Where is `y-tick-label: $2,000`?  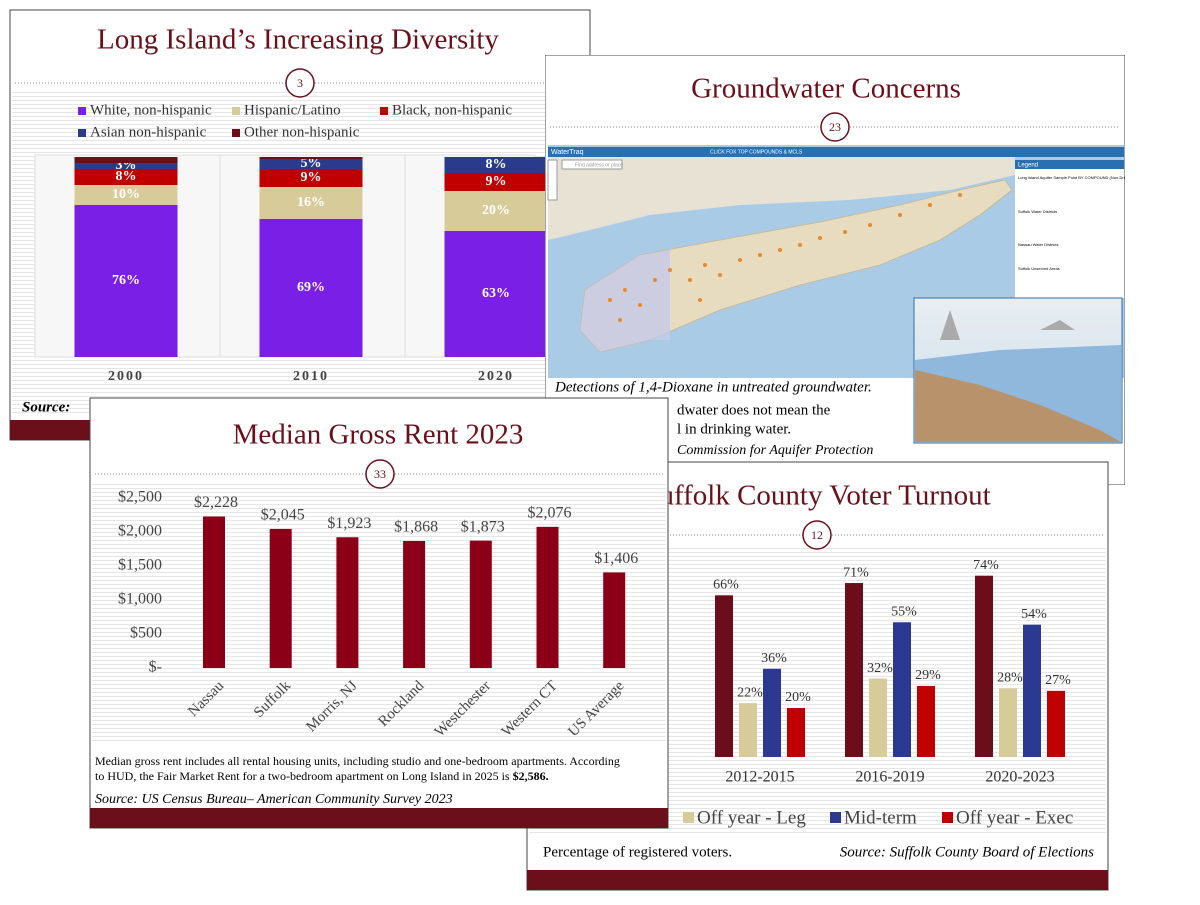 y-tick-label: $2,000 is located at coordinates (140, 531).